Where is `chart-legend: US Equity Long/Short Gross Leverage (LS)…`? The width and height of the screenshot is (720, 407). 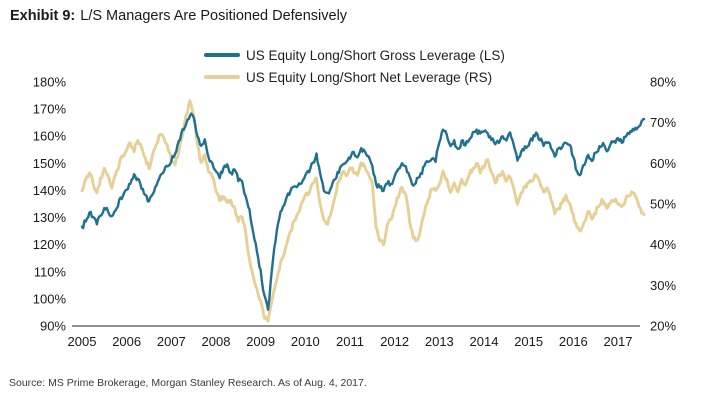 chart-legend: US Equity Long/Short Gross Leverage (LS)… is located at coordinates (354, 66).